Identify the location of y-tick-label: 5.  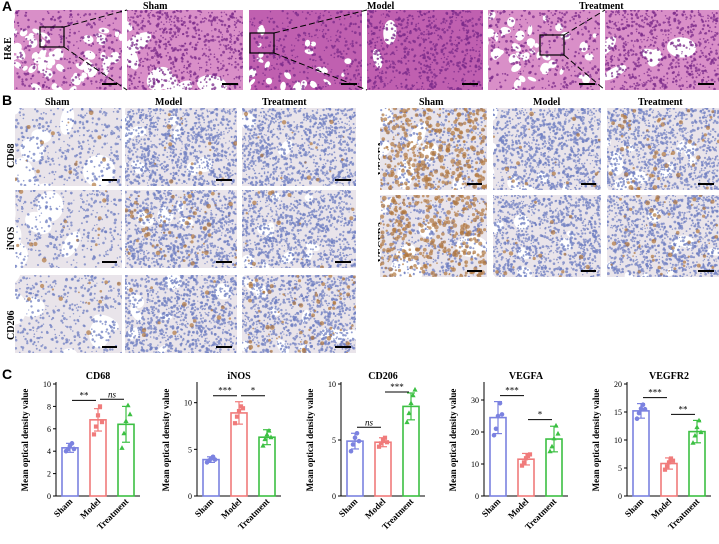
(620, 468).